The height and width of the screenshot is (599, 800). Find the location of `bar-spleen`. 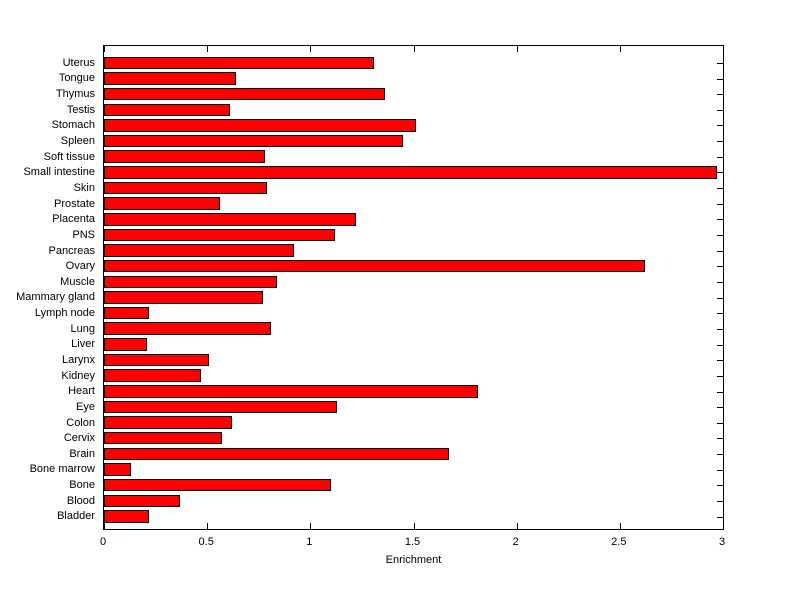

bar-spleen is located at coordinates (254, 141).